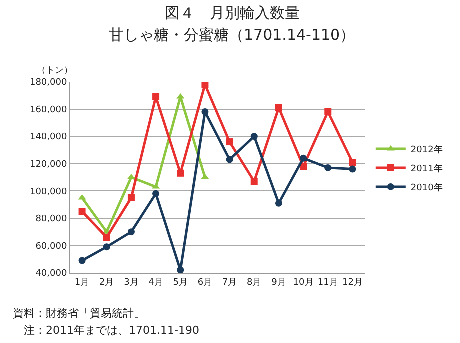  I want to click on x-tick-label: 6月, so click(205, 283).